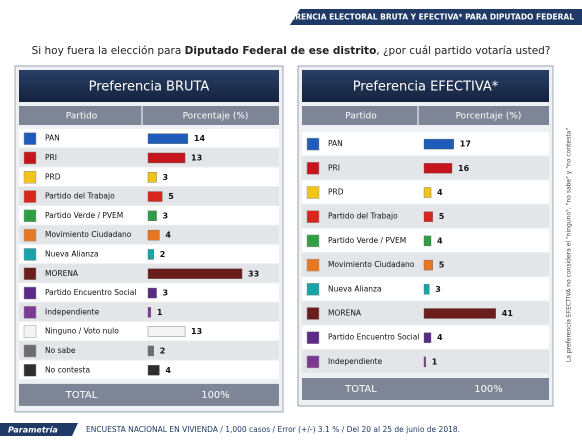  What do you see at coordinates (67, 369) in the screenshot?
I see `category-label: No contesta` at bounding box center [67, 369].